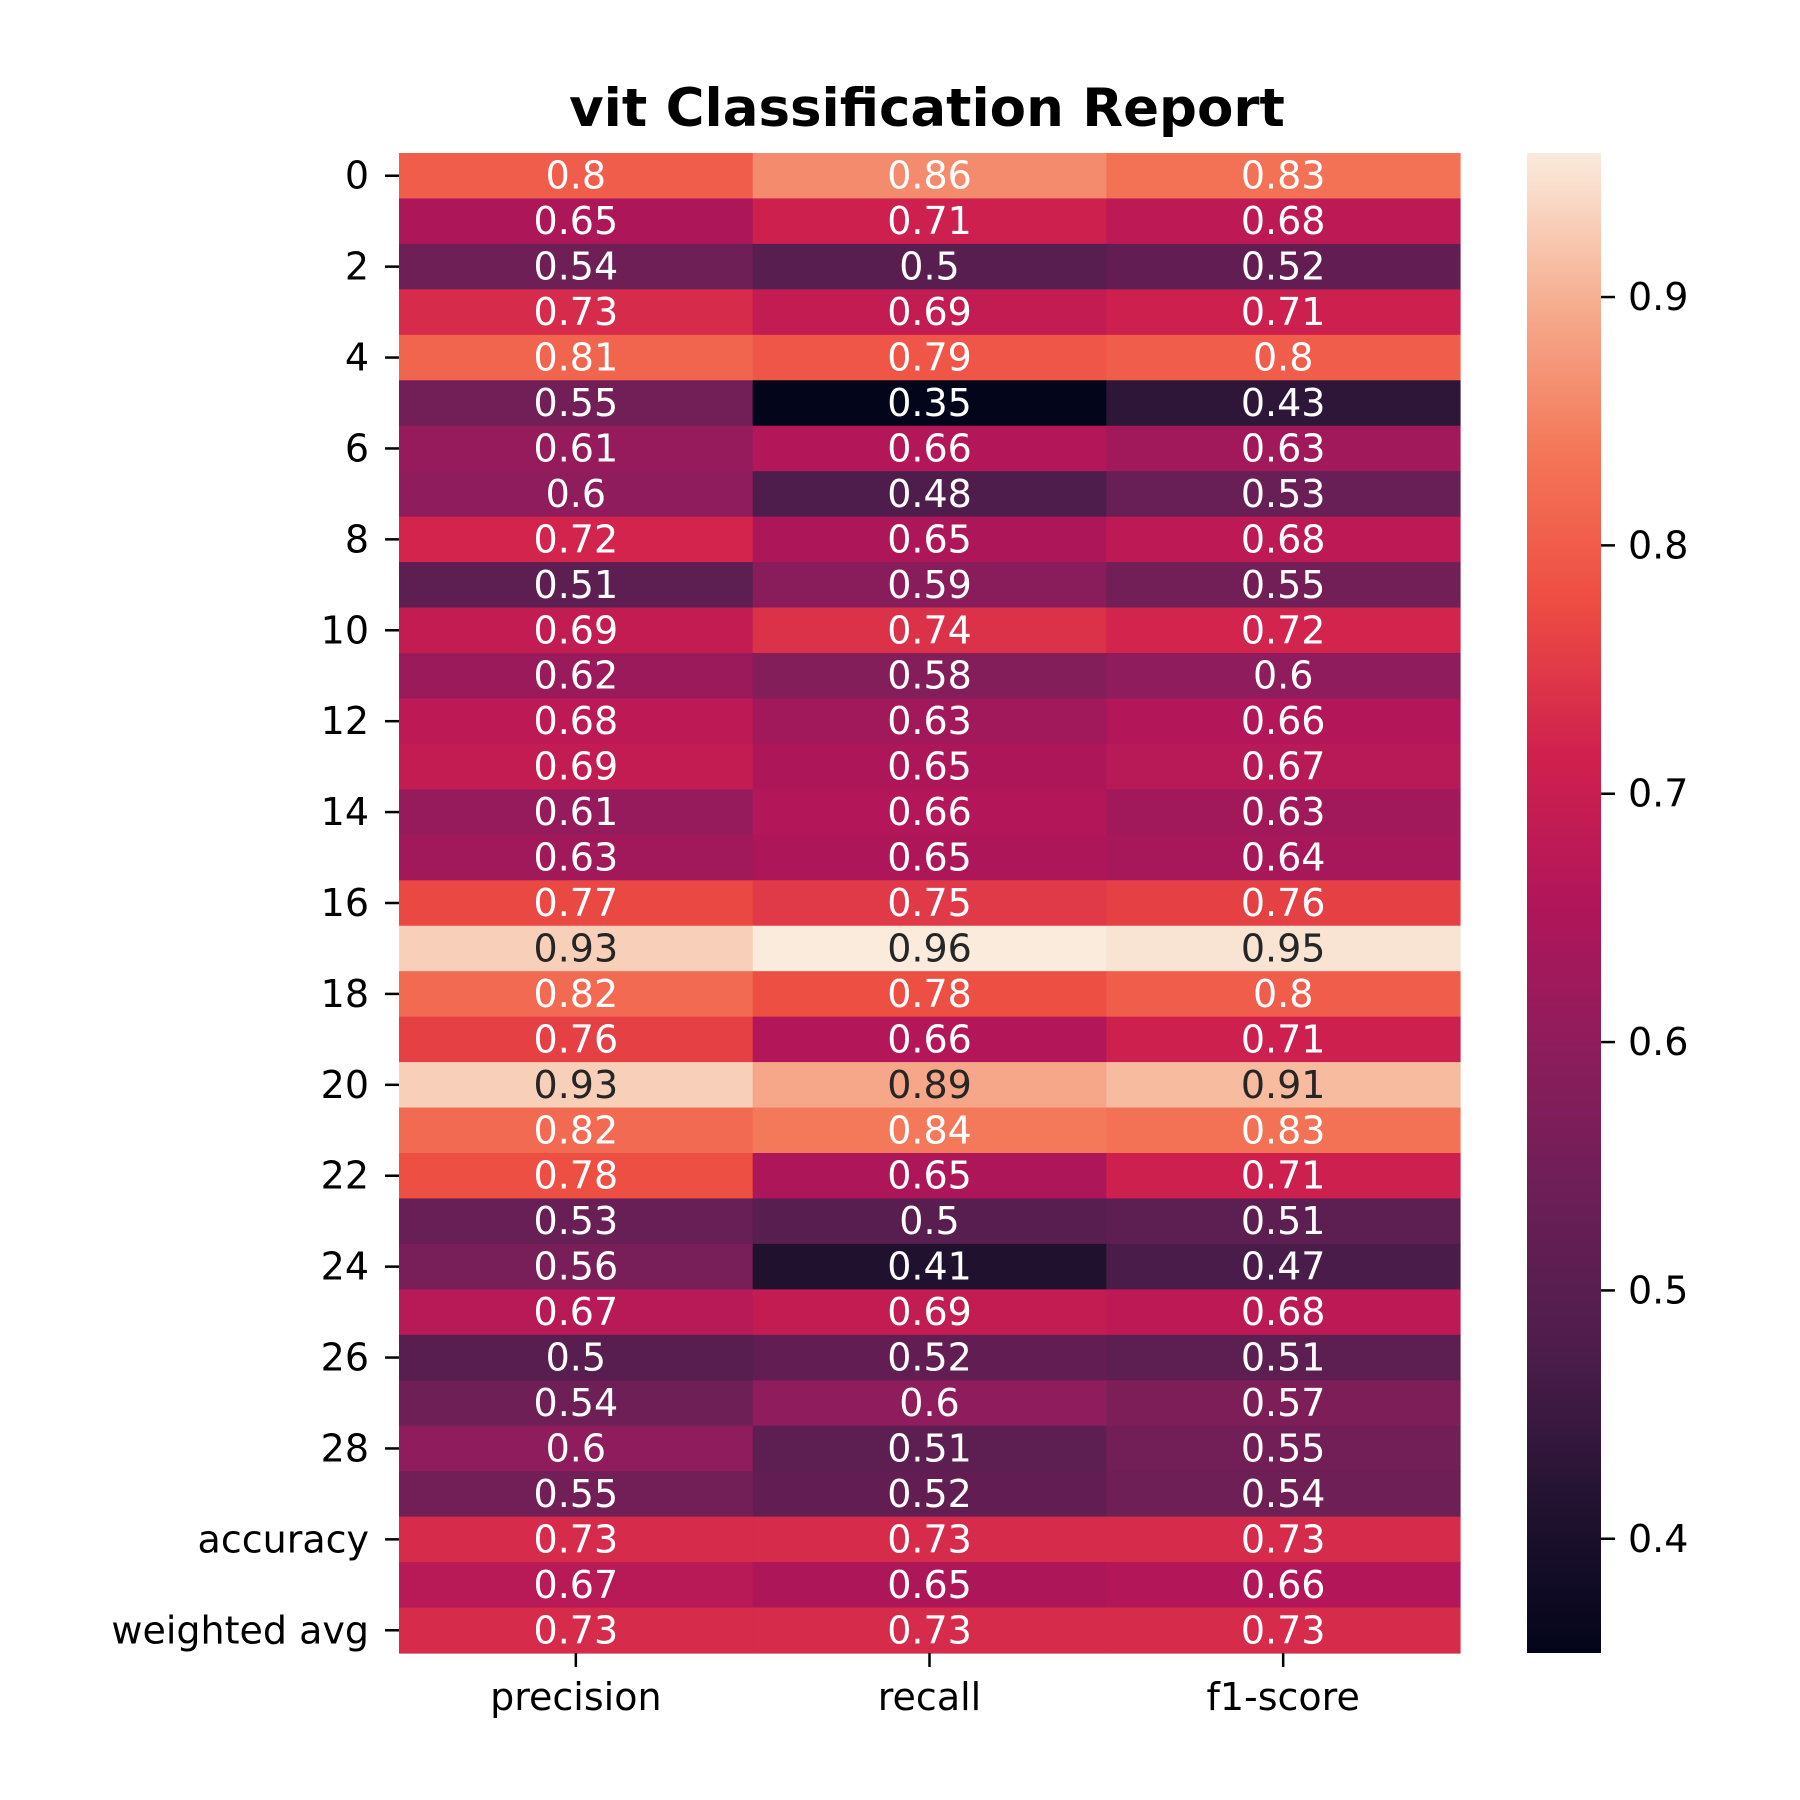 Image resolution: width=1800 pixels, height=1800 pixels. Describe the element at coordinates (1283, 1266) in the screenshot. I see `heatmap-cell-r24-c2` at that location.